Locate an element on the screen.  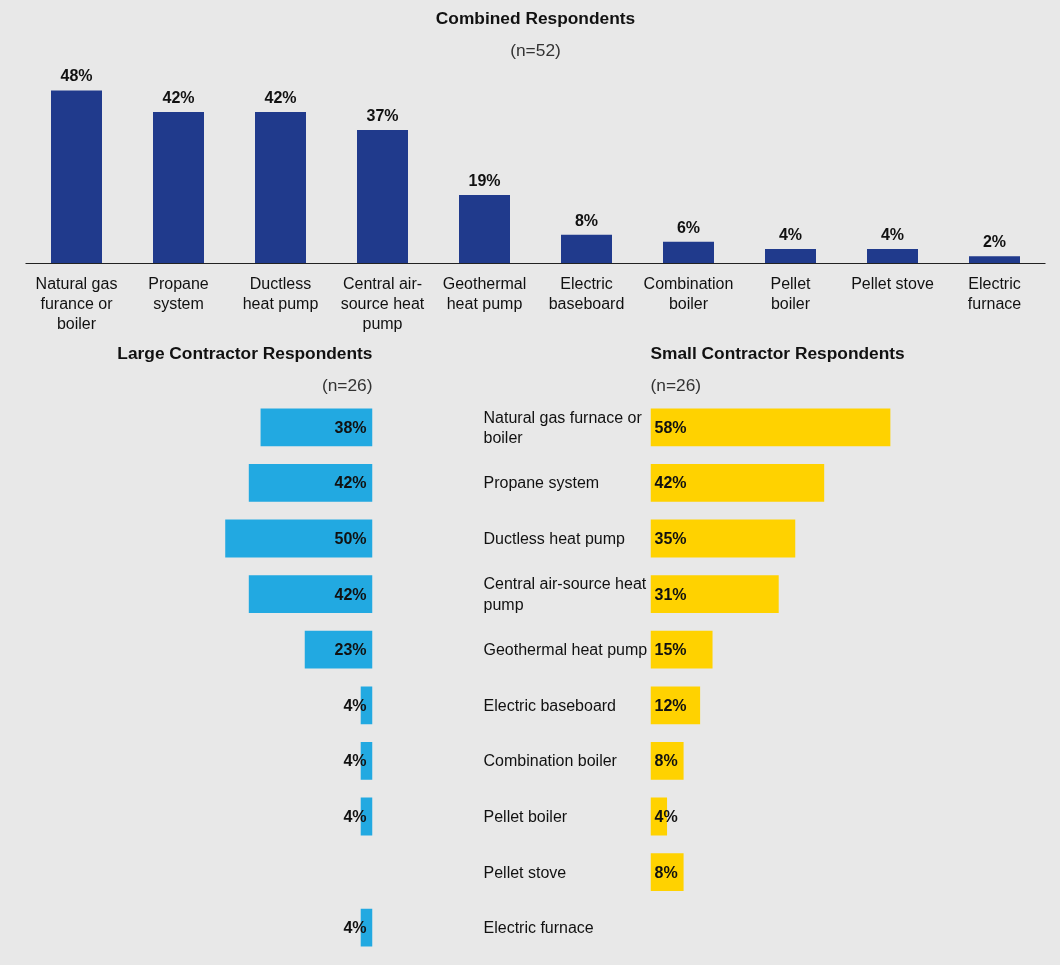
y-tick-label: Pellet stove is located at coordinates (525, 872).